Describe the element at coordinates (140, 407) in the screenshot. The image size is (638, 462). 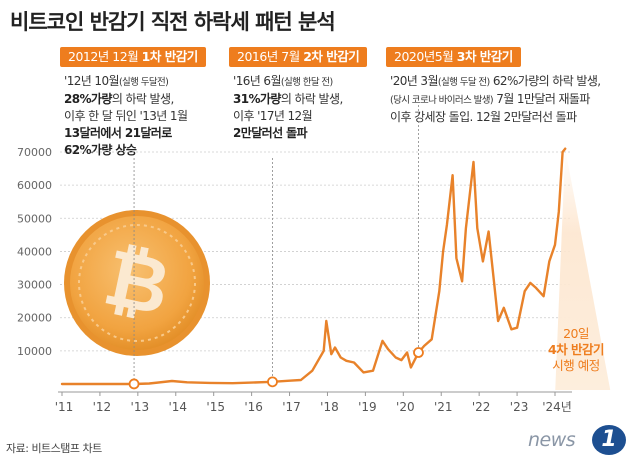
I see `x-tick-label: '13` at that location.